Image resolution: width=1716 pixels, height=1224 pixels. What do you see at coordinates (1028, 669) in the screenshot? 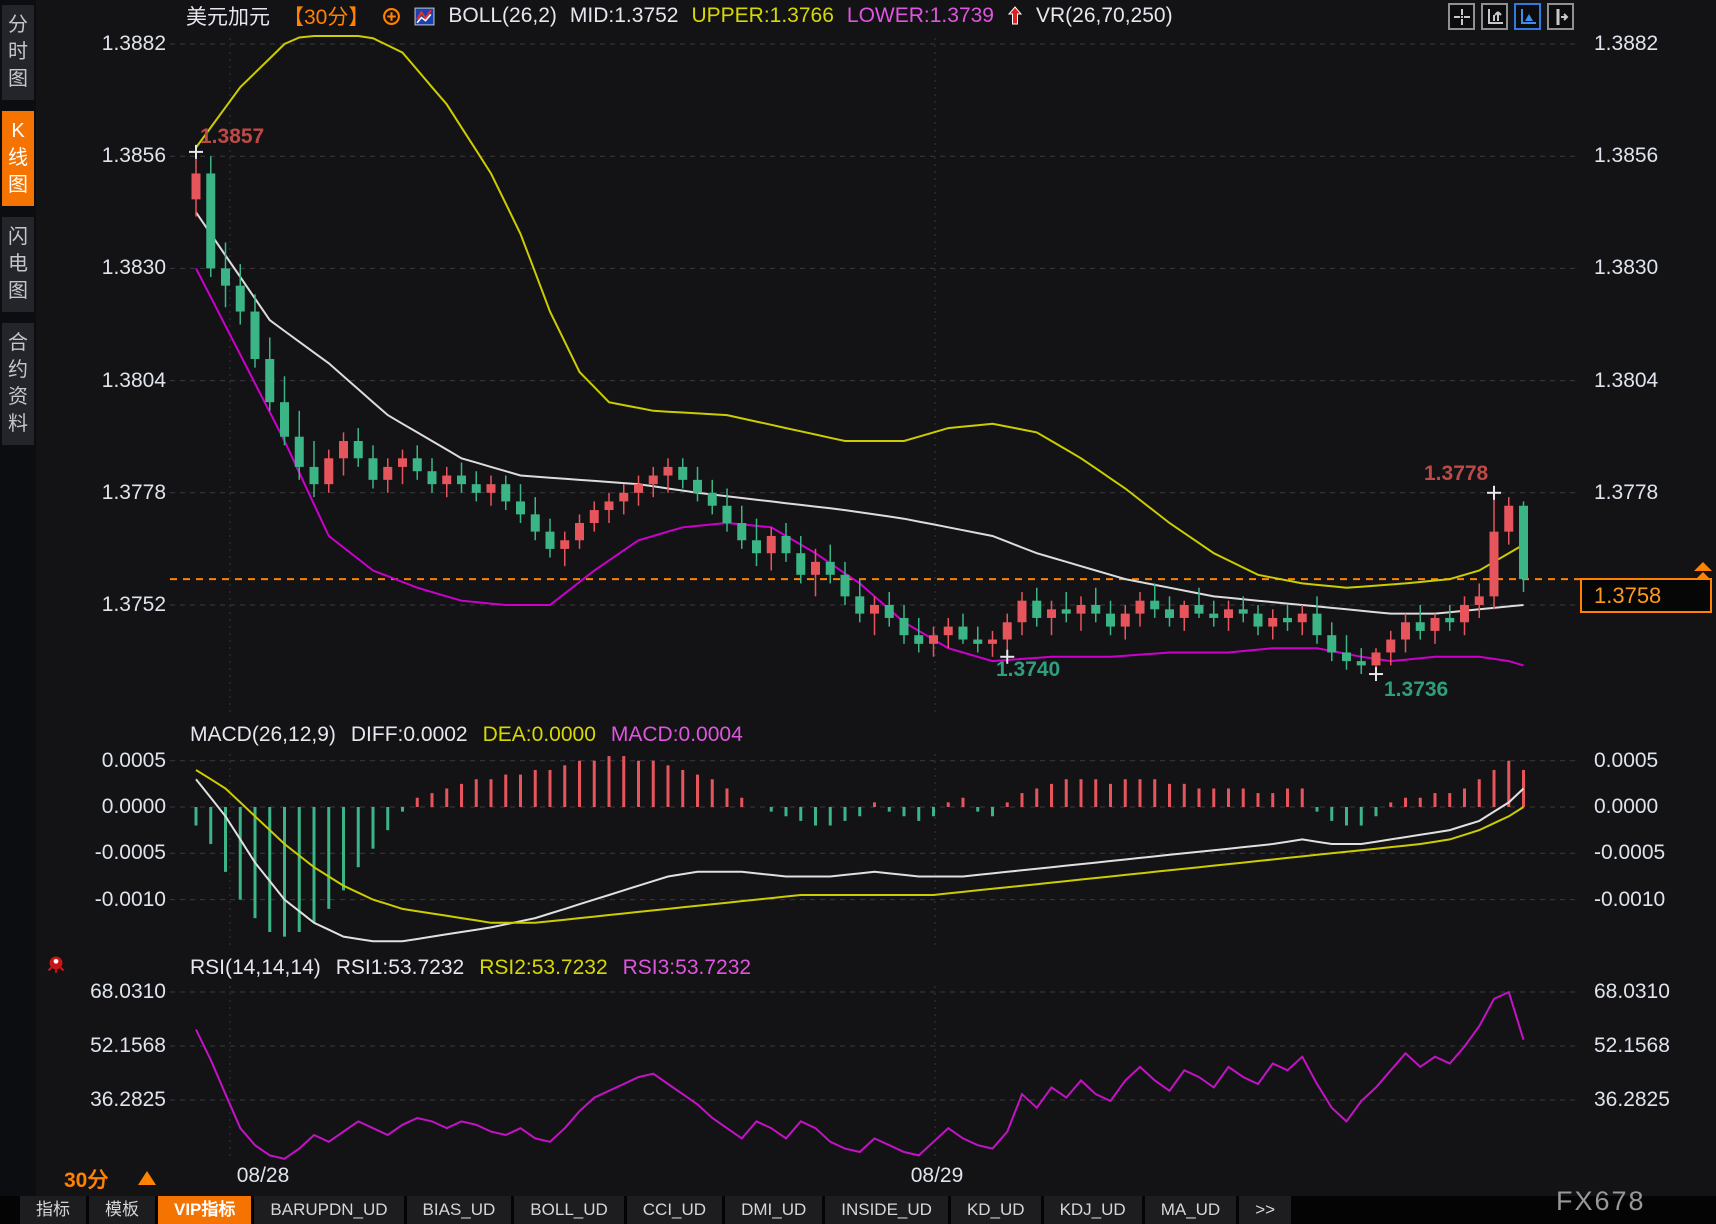
I see `price-annotation: 1.3740` at bounding box center [1028, 669].